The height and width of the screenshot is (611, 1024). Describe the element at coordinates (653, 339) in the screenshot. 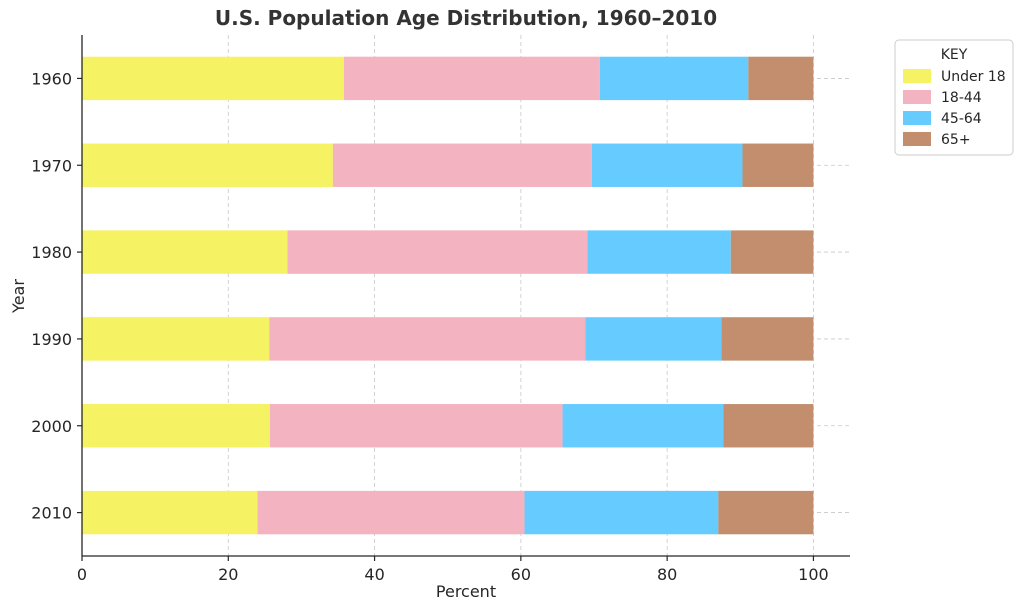

I see `bar-segment-45-64-1990` at that location.